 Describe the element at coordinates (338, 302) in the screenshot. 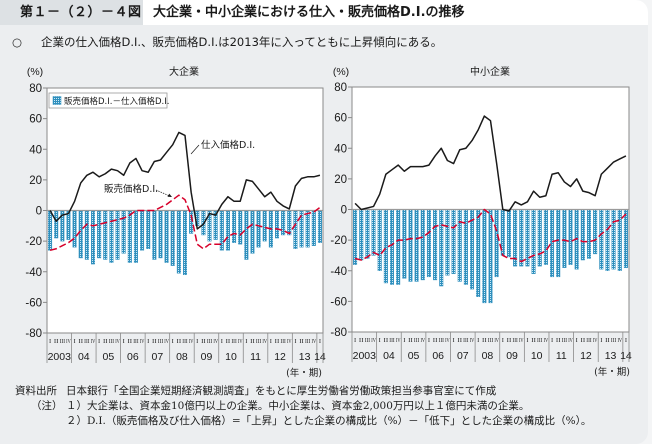

I see `y-tick-label: -60` at that location.